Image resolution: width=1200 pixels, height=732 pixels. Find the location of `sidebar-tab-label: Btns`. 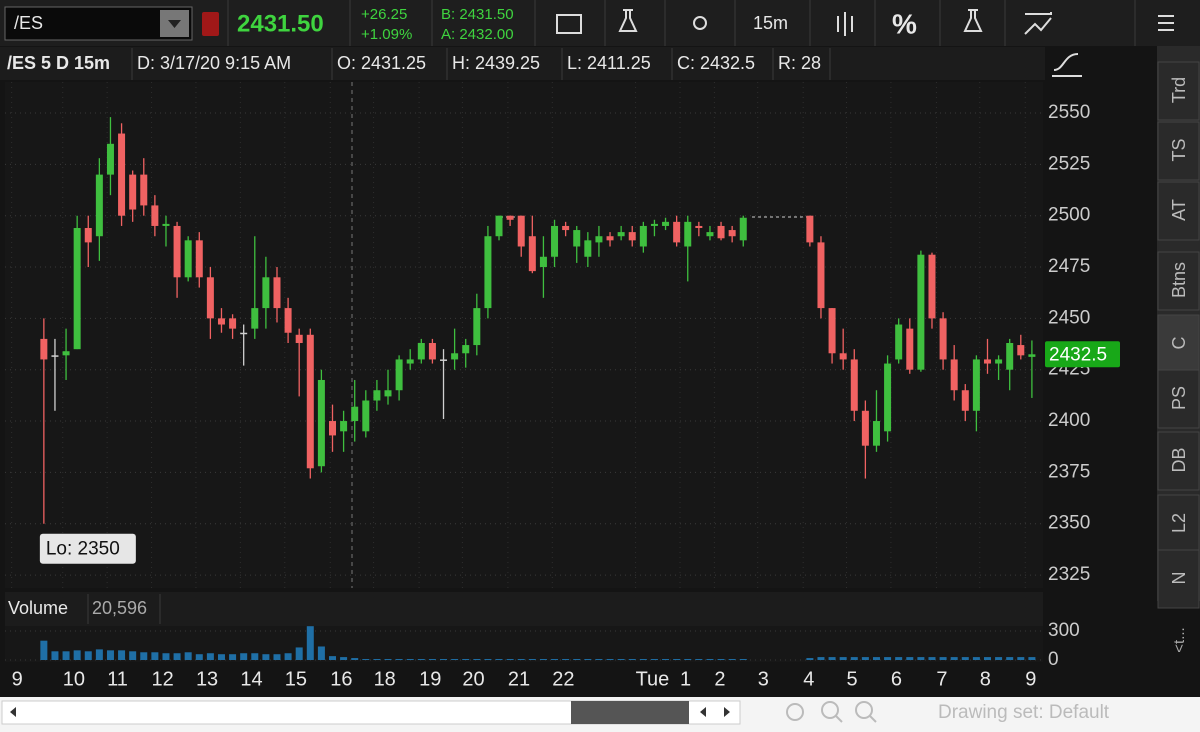

sidebar-tab-label: Btns is located at coordinates (1179, 280).